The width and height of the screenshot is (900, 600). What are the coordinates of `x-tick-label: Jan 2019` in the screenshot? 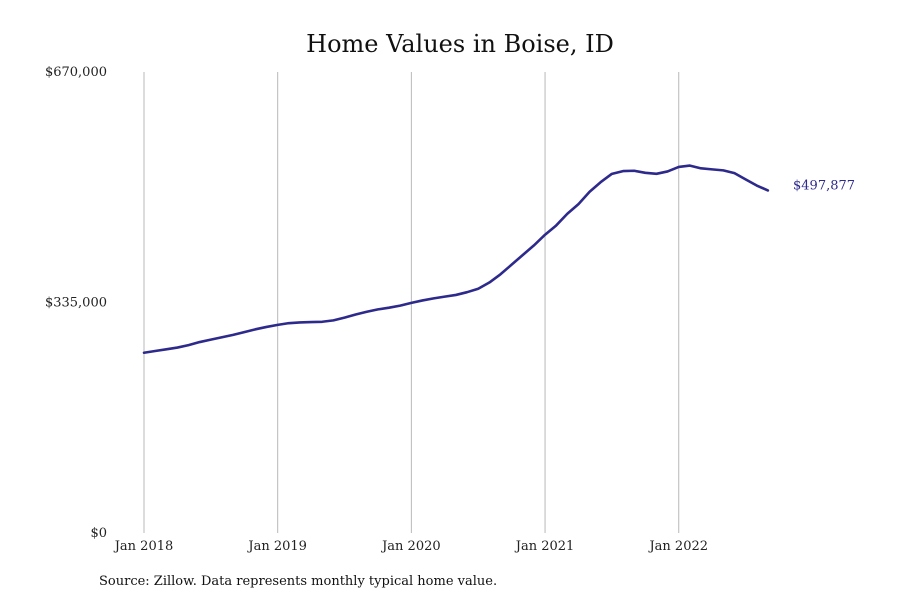 It's located at (276, 546).